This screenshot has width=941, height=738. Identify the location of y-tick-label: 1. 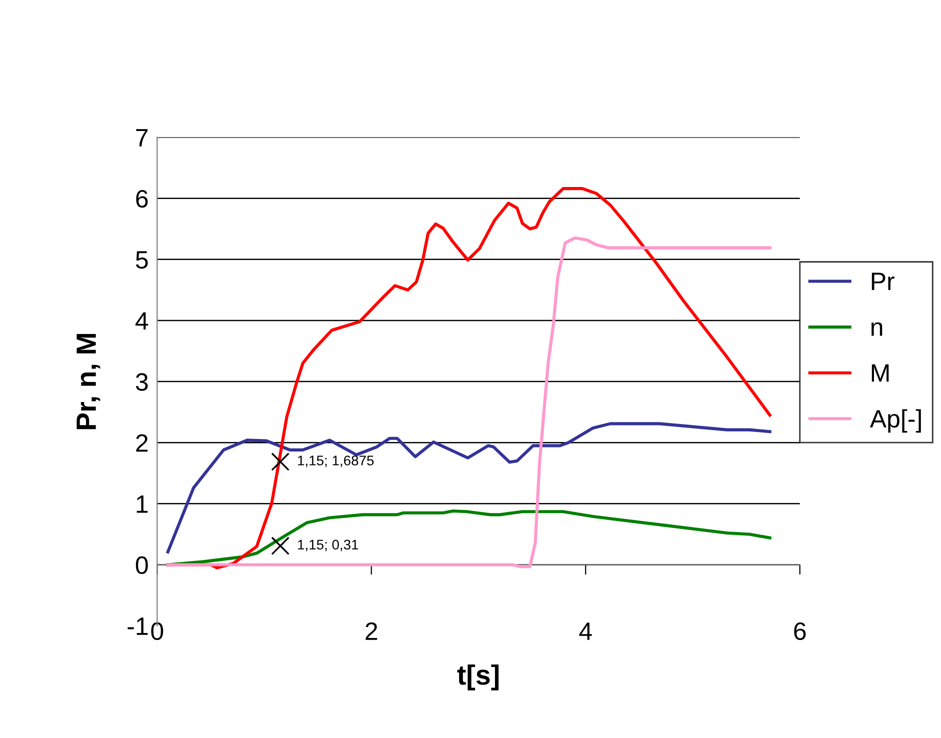
(142, 504).